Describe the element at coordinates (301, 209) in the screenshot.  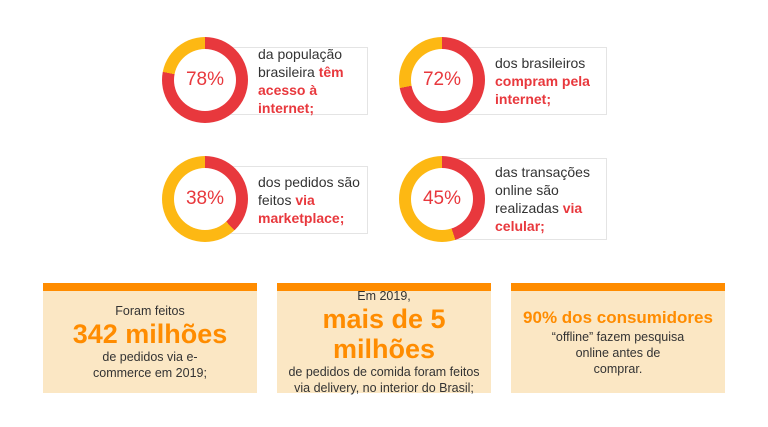
I see `stat-highlight: via marketplace;` at that location.